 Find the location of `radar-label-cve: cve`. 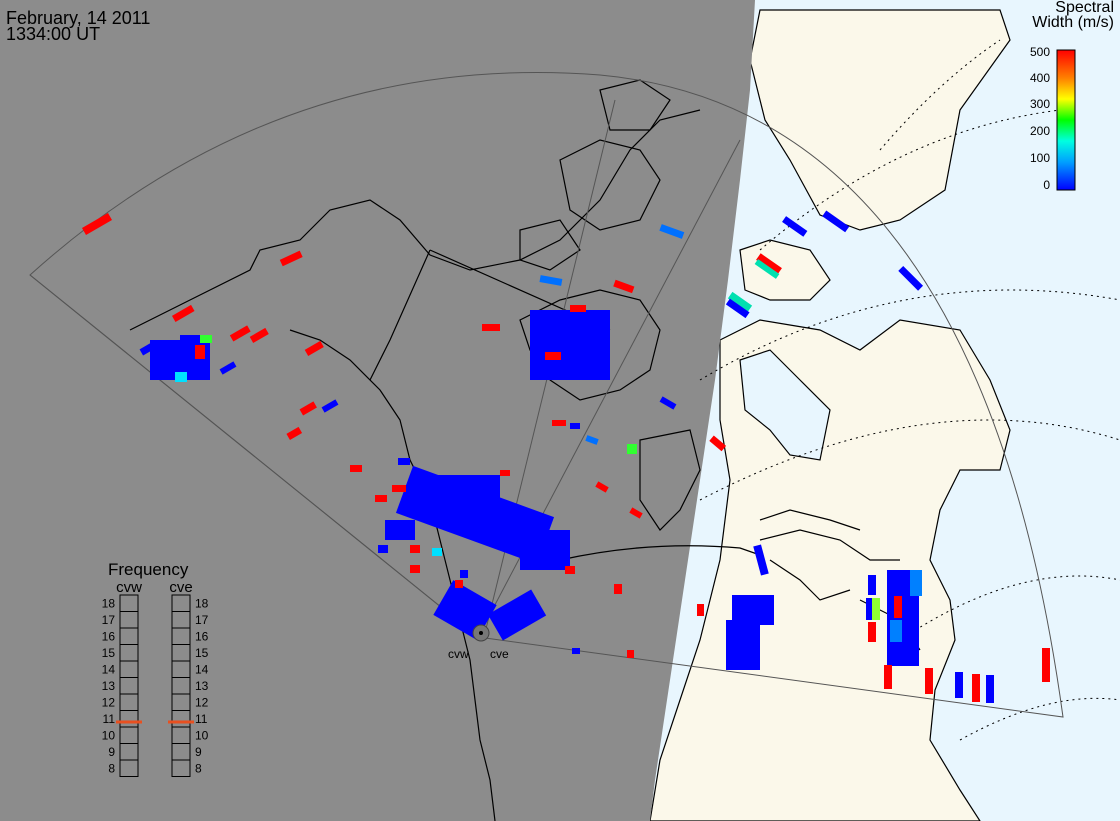

radar-label-cve: cve is located at coordinates (499, 654).